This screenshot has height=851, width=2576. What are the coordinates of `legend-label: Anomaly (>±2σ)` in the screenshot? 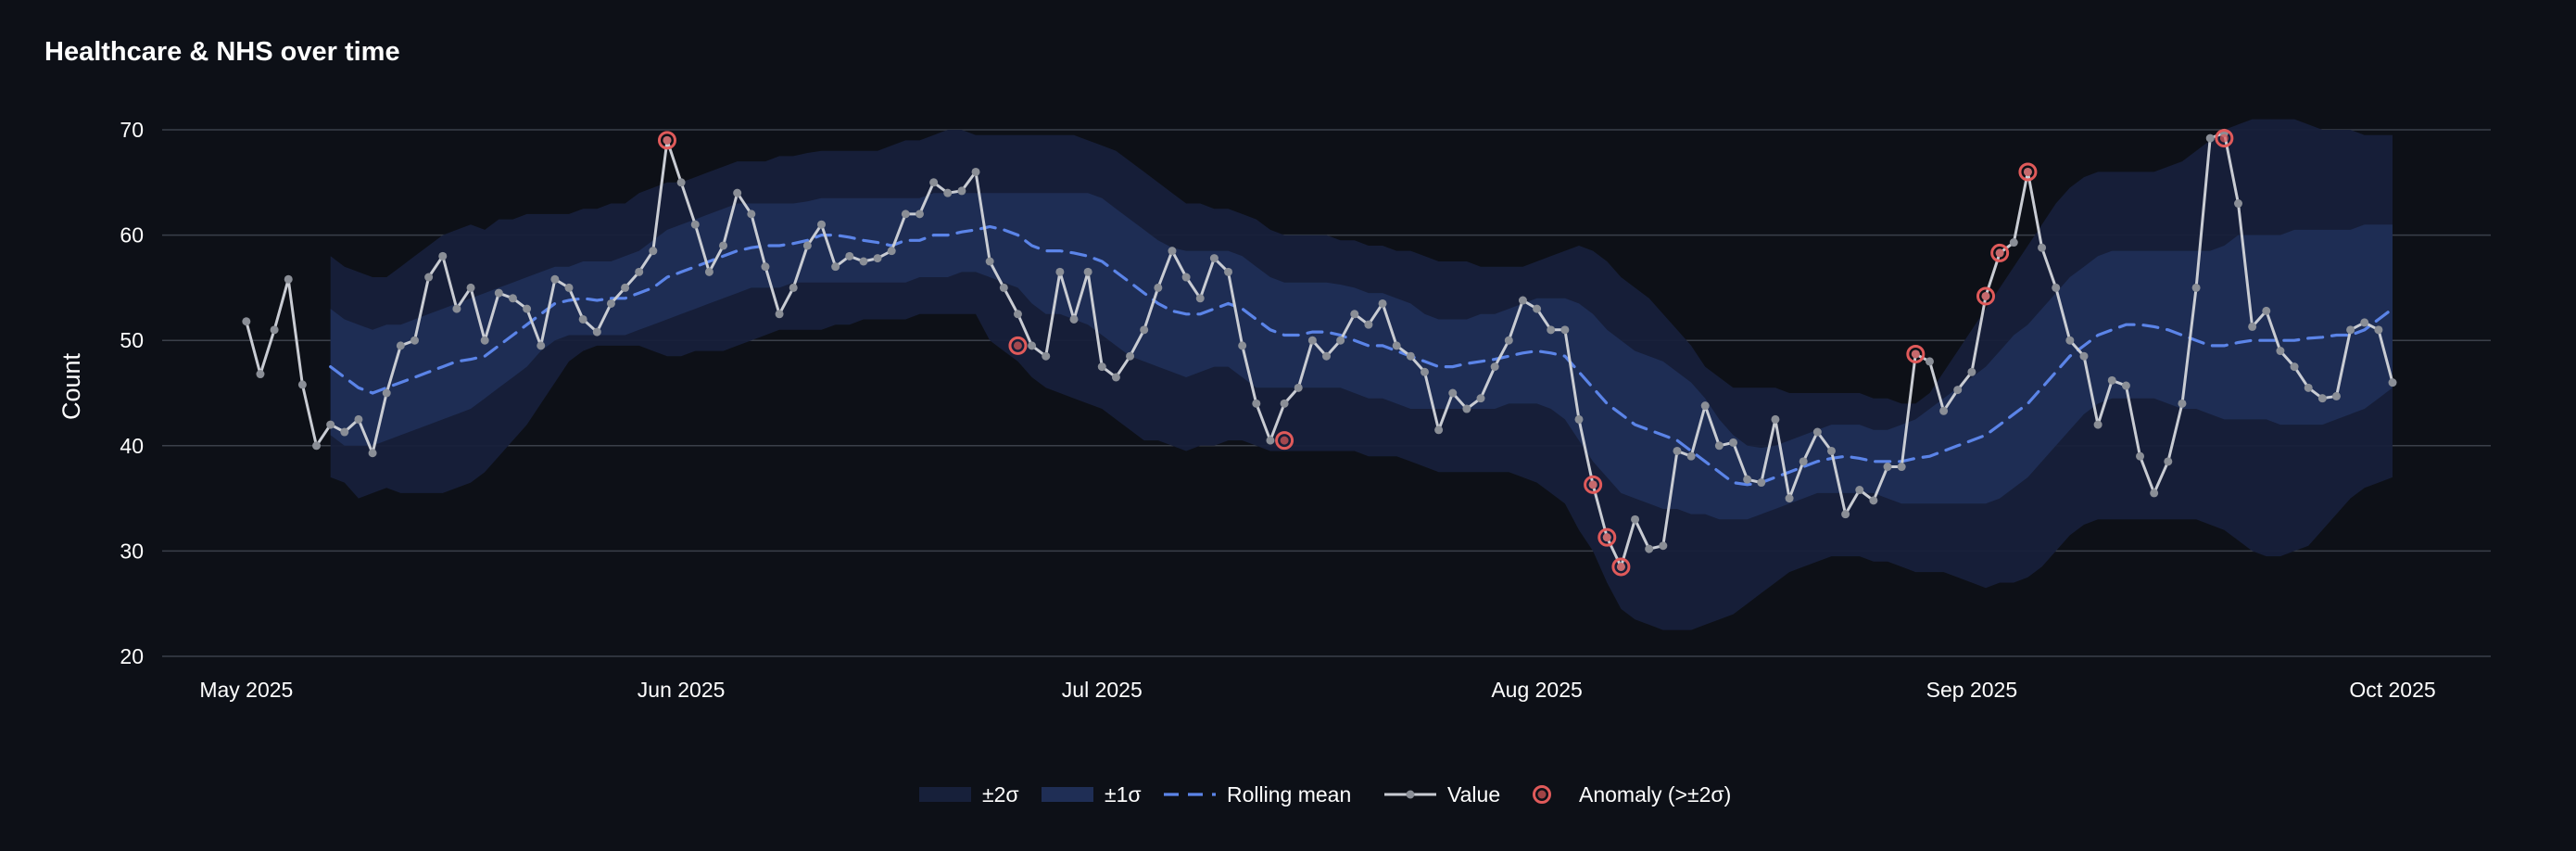 It's located at (1655, 794).